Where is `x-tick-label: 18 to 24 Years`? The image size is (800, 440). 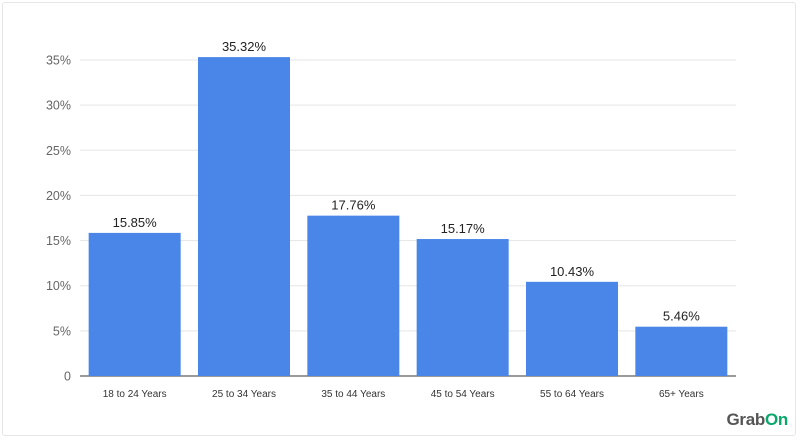
x-tick-label: 18 to 24 Years is located at coordinates (135, 394).